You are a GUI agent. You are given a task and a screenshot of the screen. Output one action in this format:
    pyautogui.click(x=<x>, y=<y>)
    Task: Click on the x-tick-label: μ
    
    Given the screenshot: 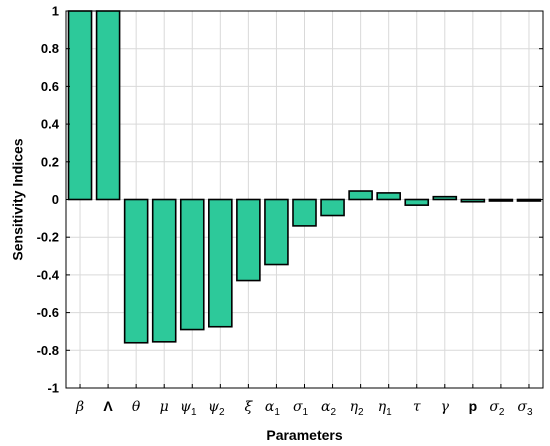 What is the action you would take?
    pyautogui.click(x=164, y=407)
    